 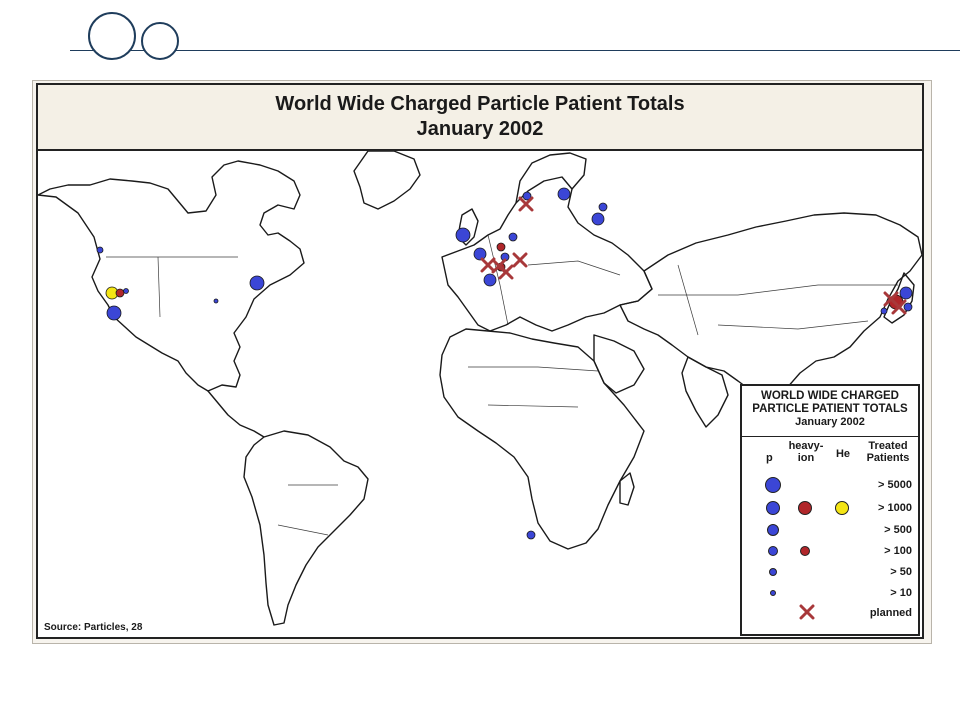 I want to click on header-rule, so click(x=515, y=50).